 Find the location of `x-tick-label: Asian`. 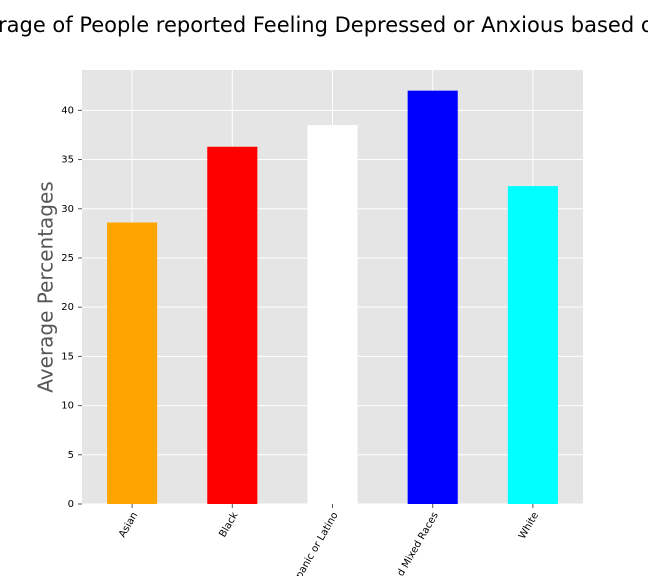

x-tick-label: Asian is located at coordinates (128, 525).